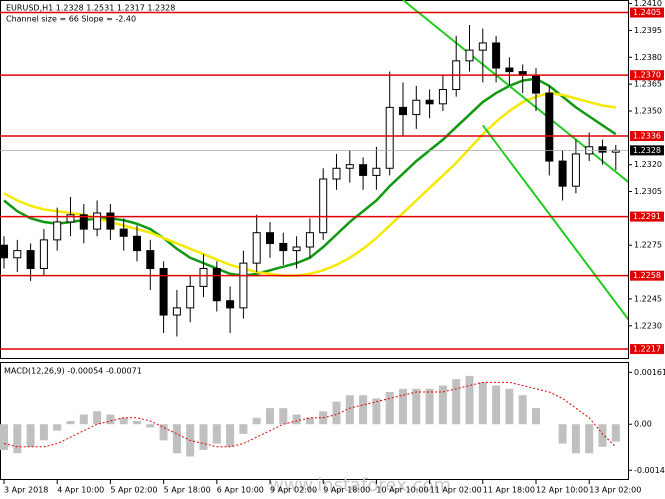  What do you see at coordinates (456, 490) in the screenshot?
I see `x-tick-label: 11 Apr 02:00` at bounding box center [456, 490].